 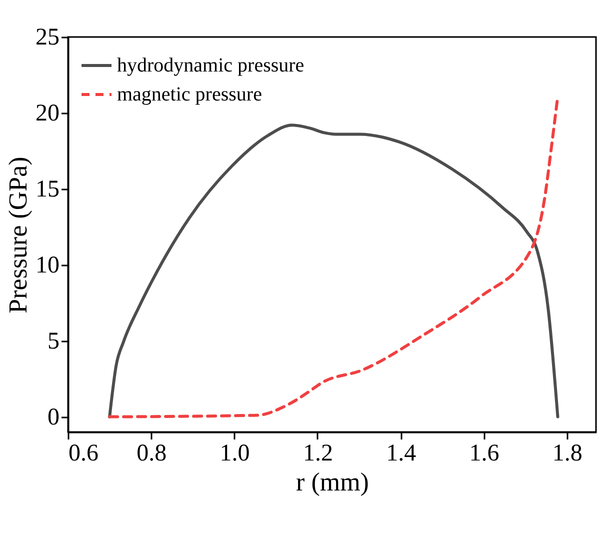 I want to click on y-axis-title: Pressure (GPa), so click(x=18, y=235).